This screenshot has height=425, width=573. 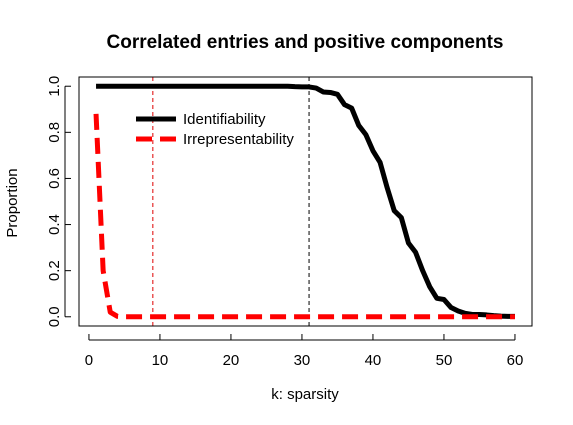 What do you see at coordinates (54, 86) in the screenshot?
I see `y-tick-label: 1.0` at bounding box center [54, 86].